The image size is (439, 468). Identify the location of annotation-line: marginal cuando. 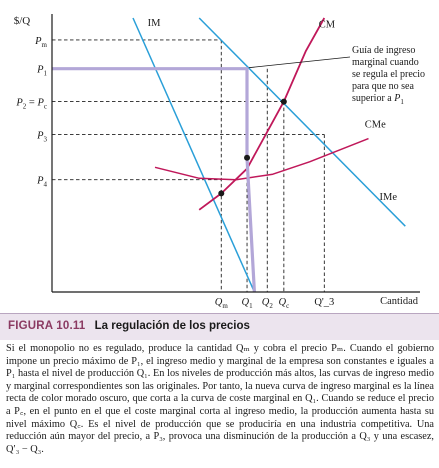
(385, 62).